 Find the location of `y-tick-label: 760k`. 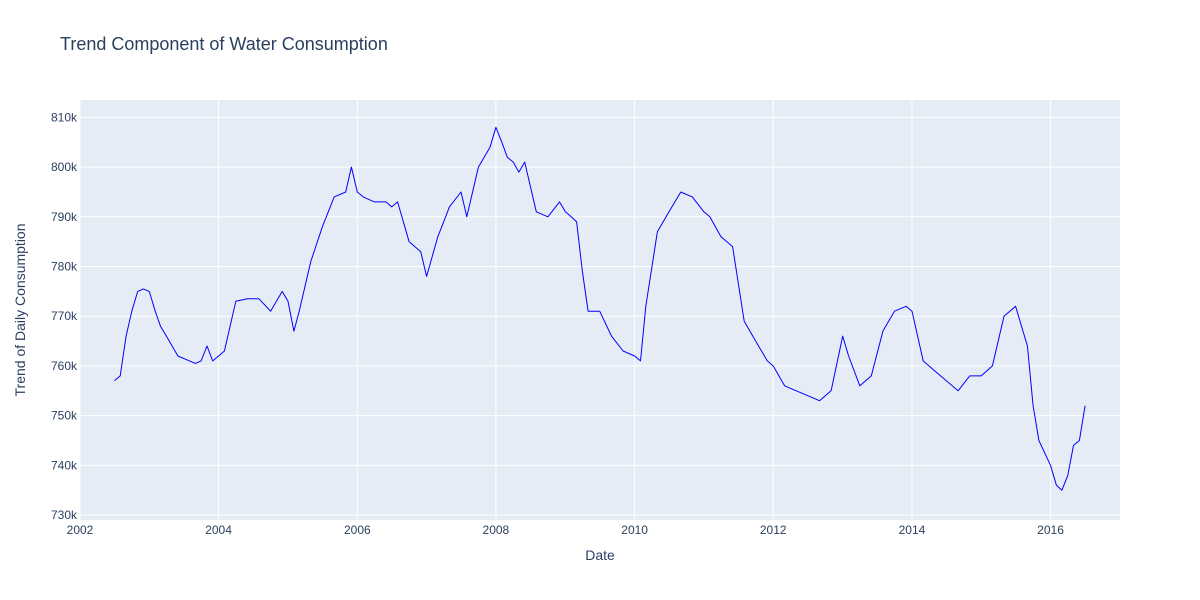

y-tick-label: 760k is located at coordinates (64, 366).